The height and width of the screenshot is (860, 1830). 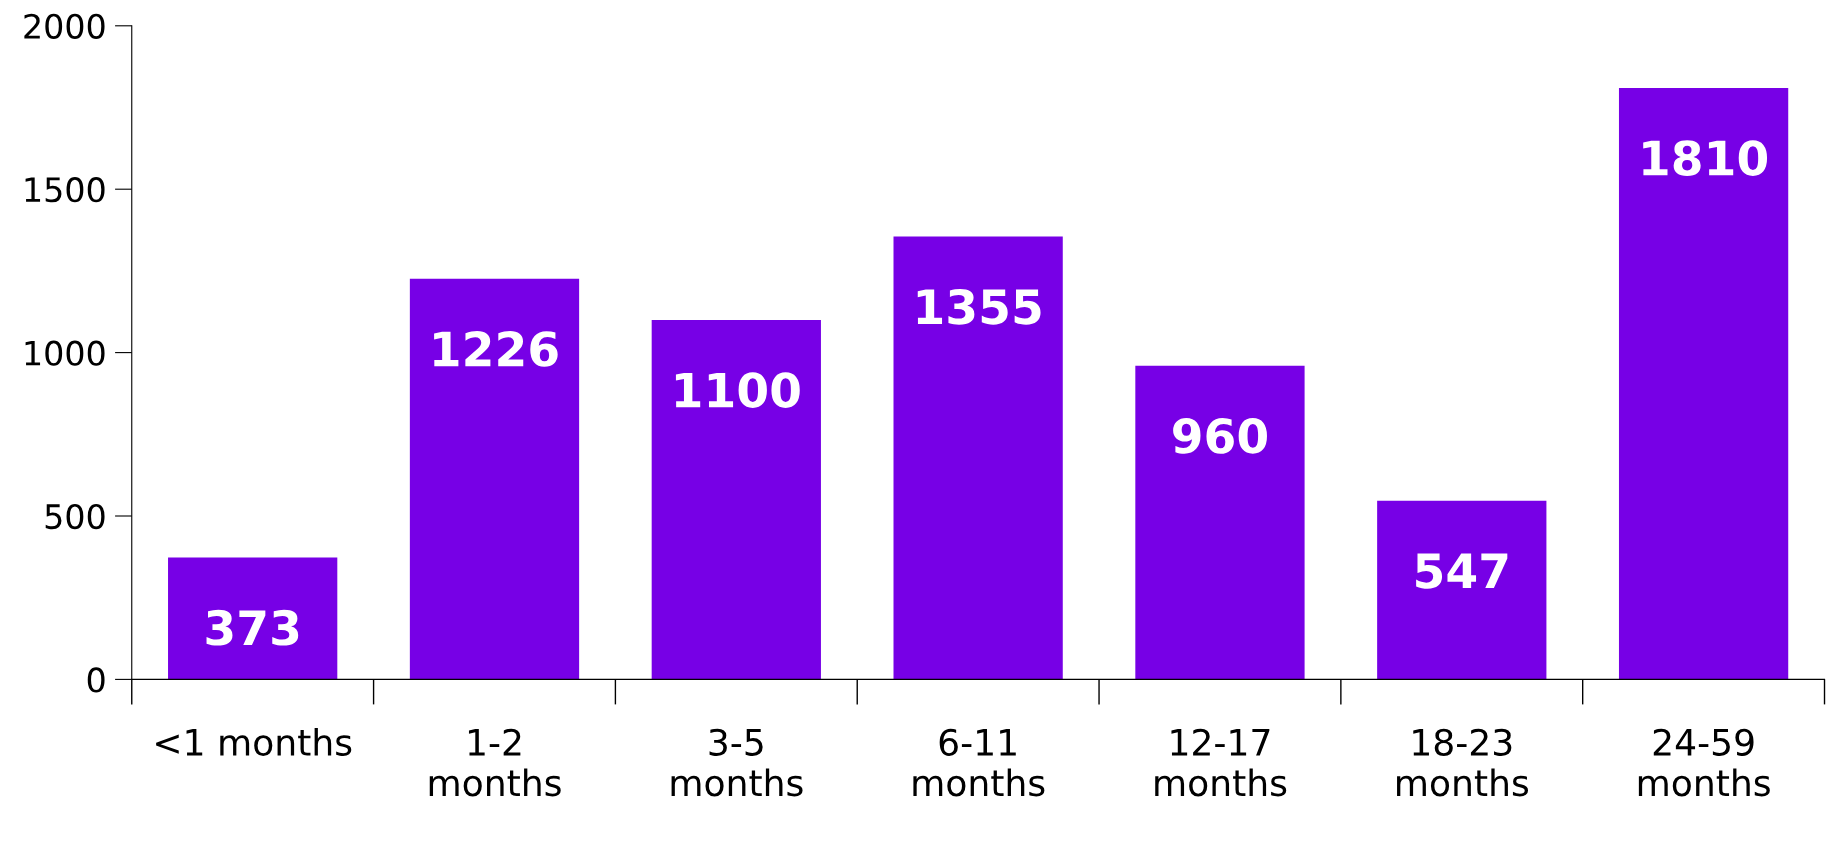 What do you see at coordinates (65, 353) in the screenshot?
I see `y-tick-label: 1000` at bounding box center [65, 353].